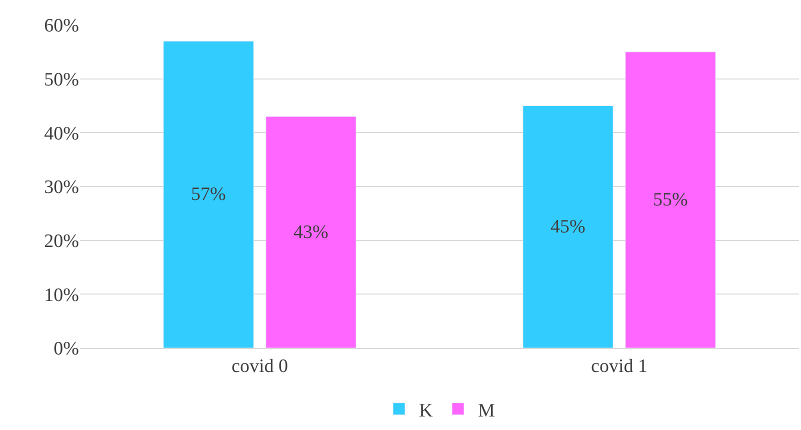 The height and width of the screenshot is (430, 801). I want to click on y-tick-label: 10%, so click(62, 295).